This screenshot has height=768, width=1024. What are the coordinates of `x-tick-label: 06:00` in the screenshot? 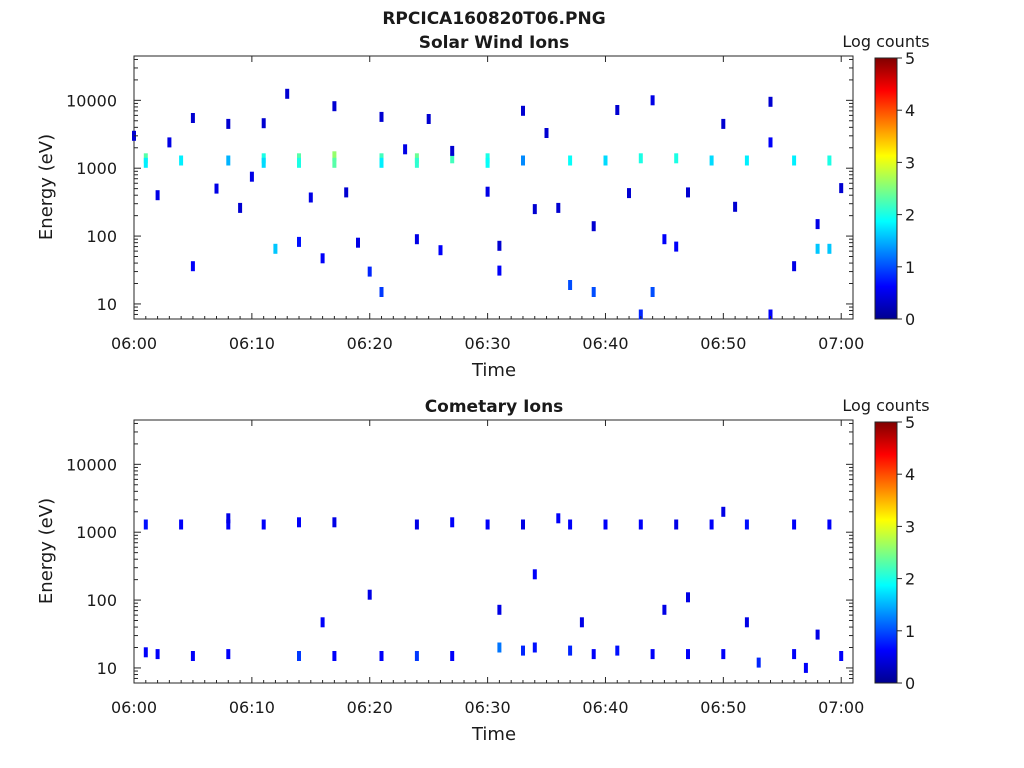 It's located at (134, 707).